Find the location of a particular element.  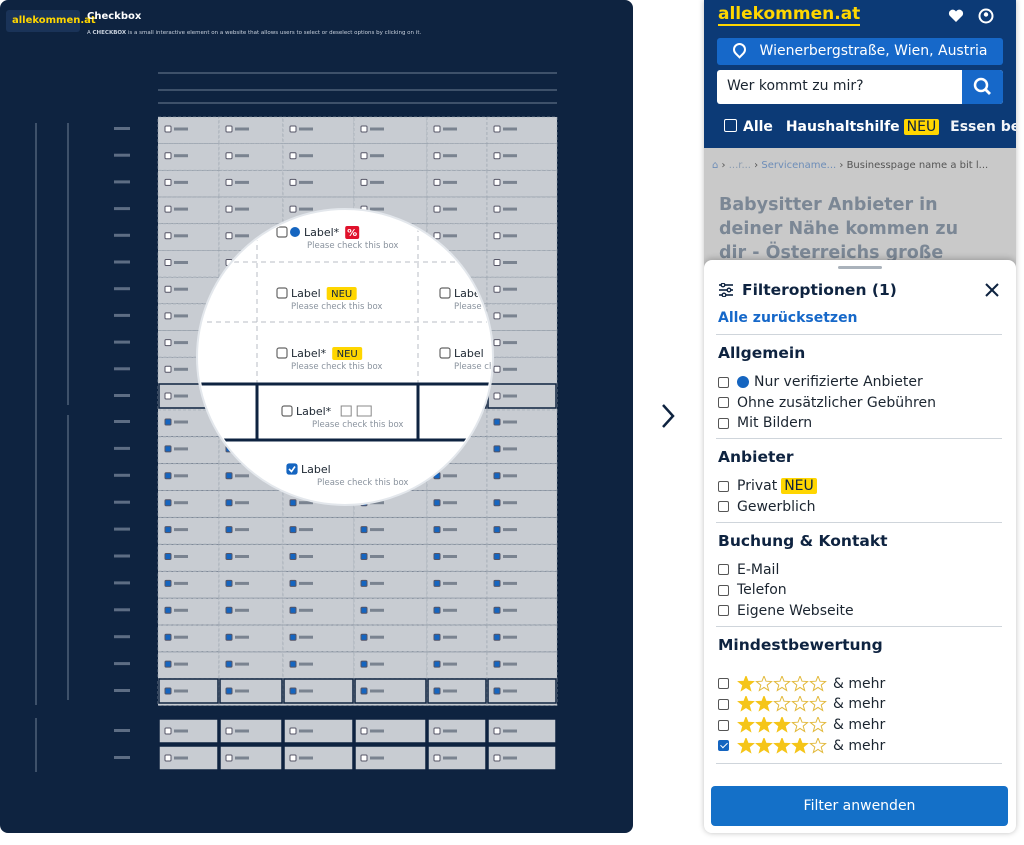

option-label: Mit Bildern is located at coordinates (775, 423).